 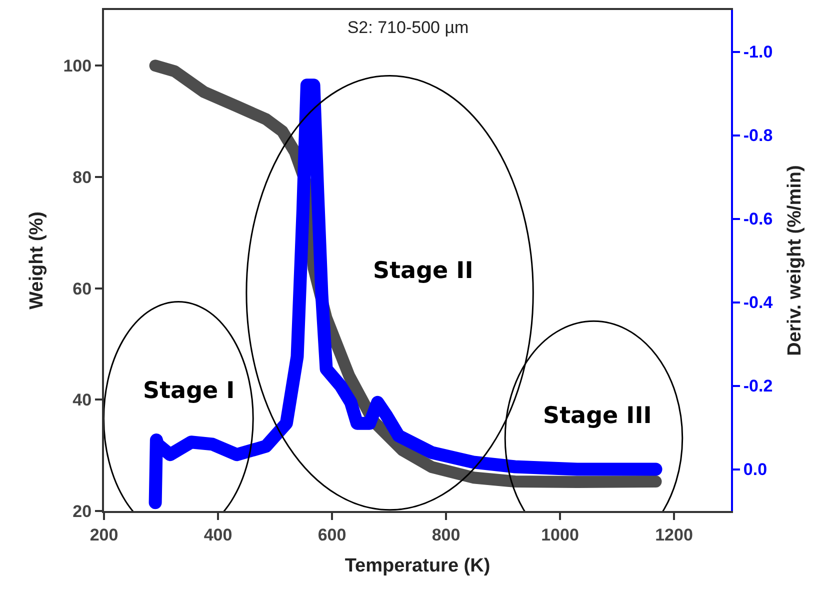 I want to click on annotation: Stage II, so click(x=423, y=271).